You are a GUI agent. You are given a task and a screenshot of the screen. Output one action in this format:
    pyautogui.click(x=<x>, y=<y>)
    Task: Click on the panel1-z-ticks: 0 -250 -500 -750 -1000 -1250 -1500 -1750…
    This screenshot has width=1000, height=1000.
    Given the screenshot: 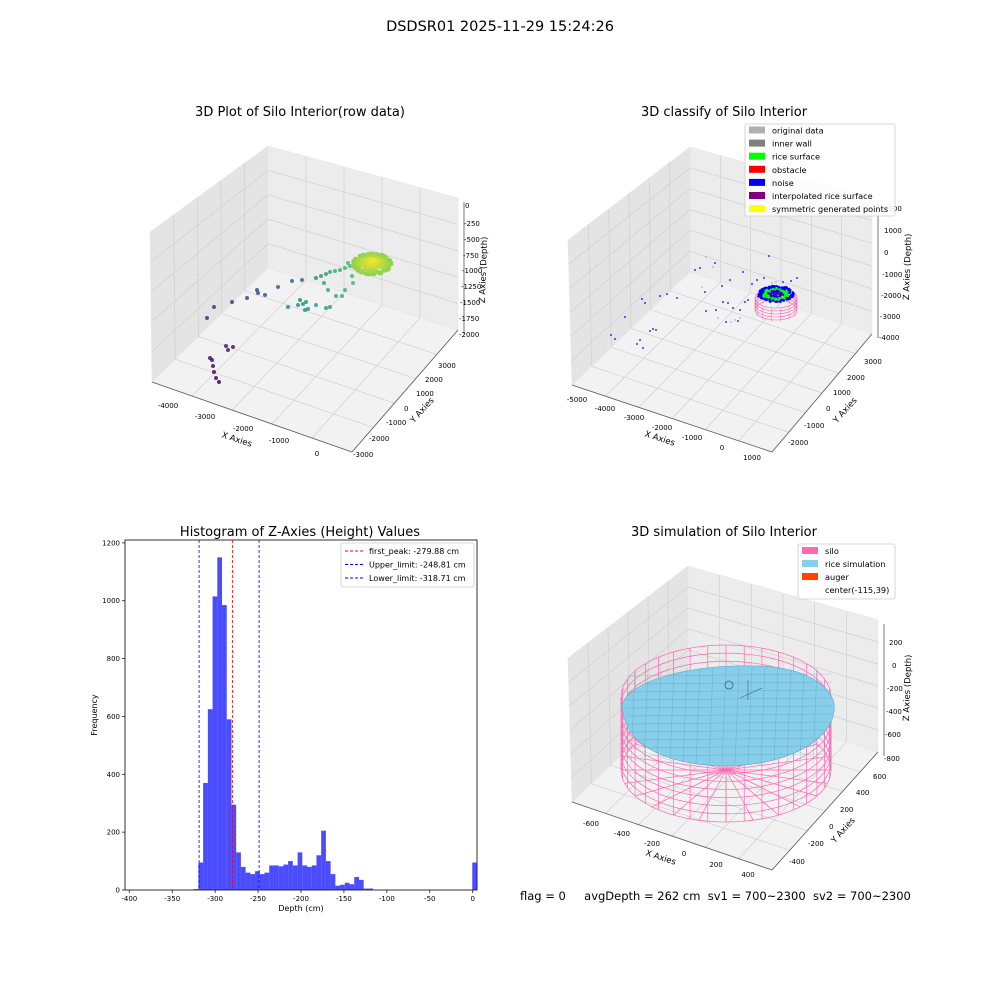 What is the action you would take?
    pyautogui.click(x=470, y=270)
    